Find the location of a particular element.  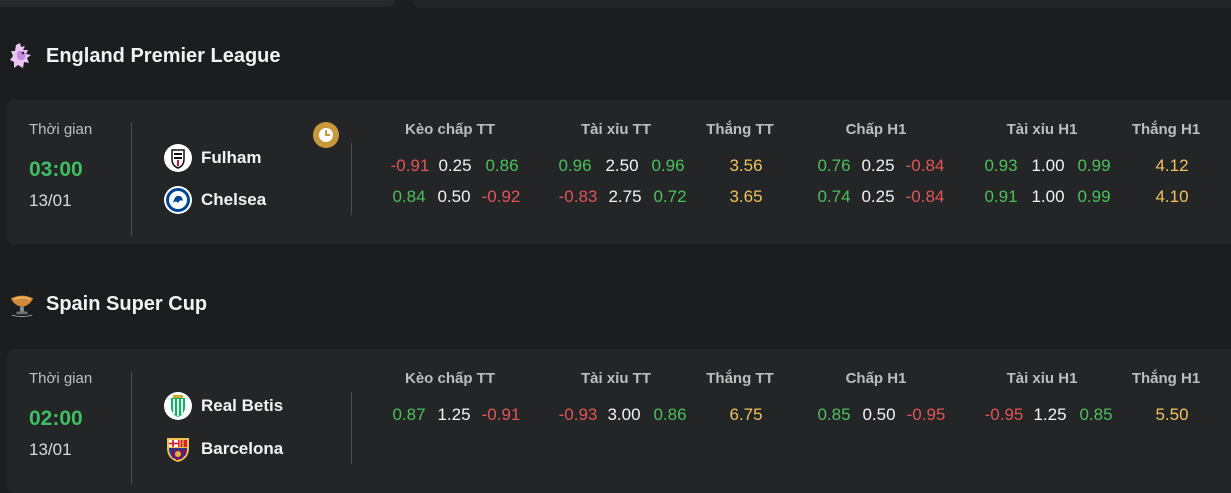

premier-league-lion-icon is located at coordinates (22, 56).